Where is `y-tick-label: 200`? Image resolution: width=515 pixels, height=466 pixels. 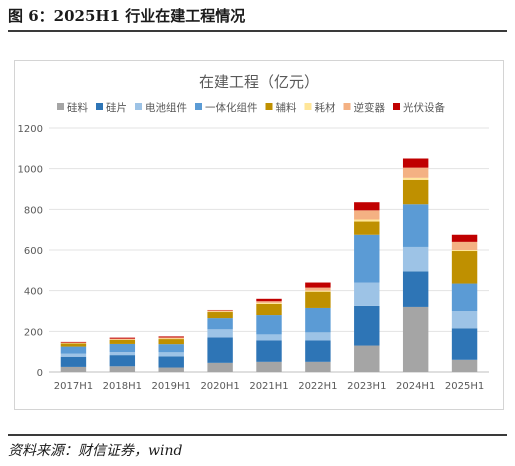 y-tick-label: 200 is located at coordinates (33, 332).